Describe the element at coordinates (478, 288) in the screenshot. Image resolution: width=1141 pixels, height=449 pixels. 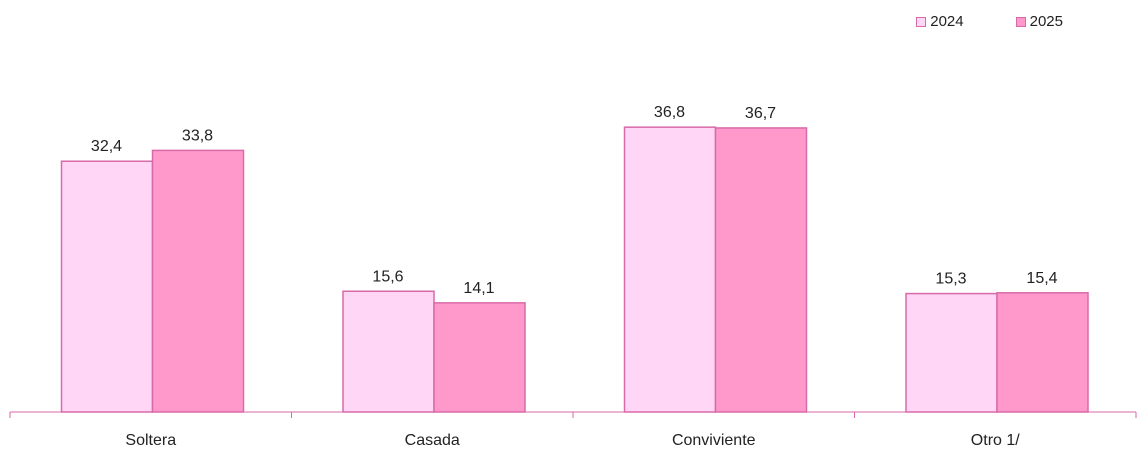
I see `data-label-2025-casada: 14,1` at that location.